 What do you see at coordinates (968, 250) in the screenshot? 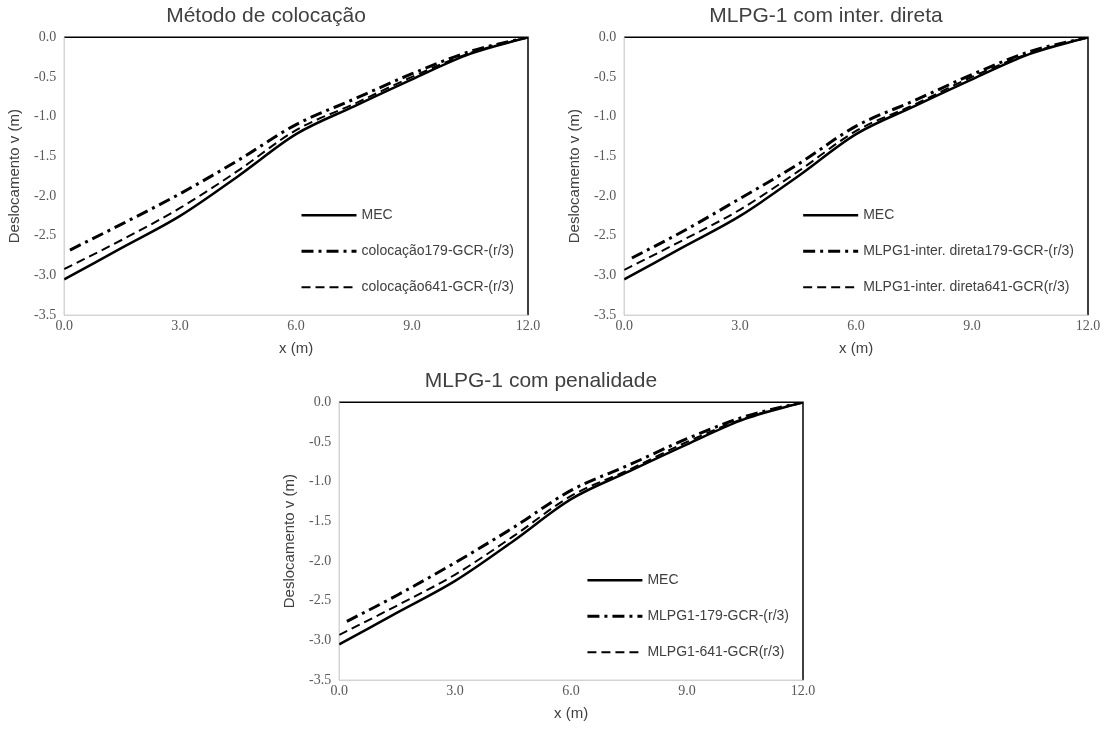
I see `legend-label: MLPG1-inter. direta179-GCR-(r/3)` at bounding box center [968, 250].